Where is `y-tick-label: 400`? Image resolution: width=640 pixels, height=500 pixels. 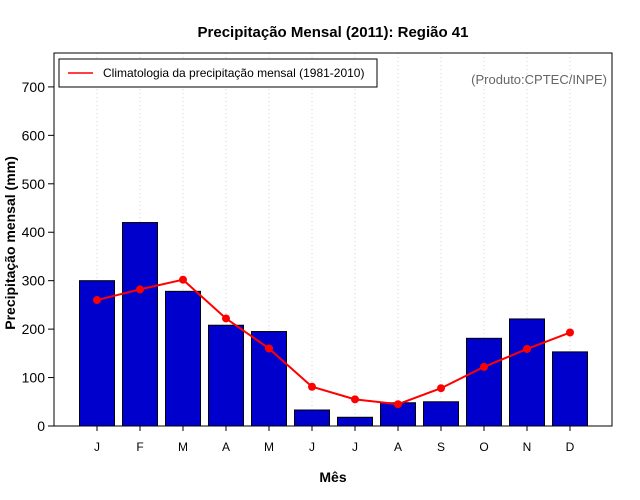 y-tick-label: 400 is located at coordinates (34, 232).